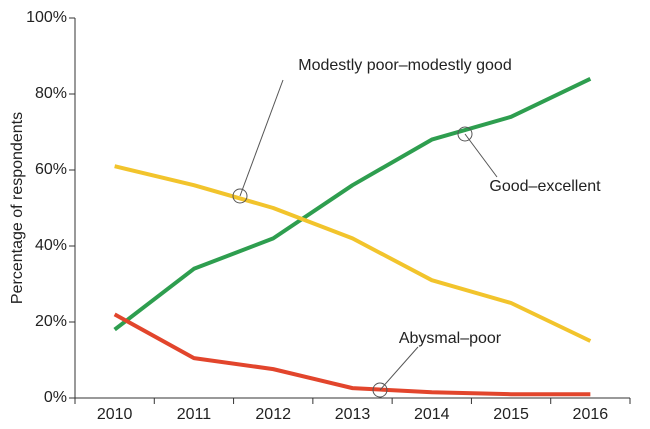  I want to click on x-tick-label: 2016, so click(591, 414).